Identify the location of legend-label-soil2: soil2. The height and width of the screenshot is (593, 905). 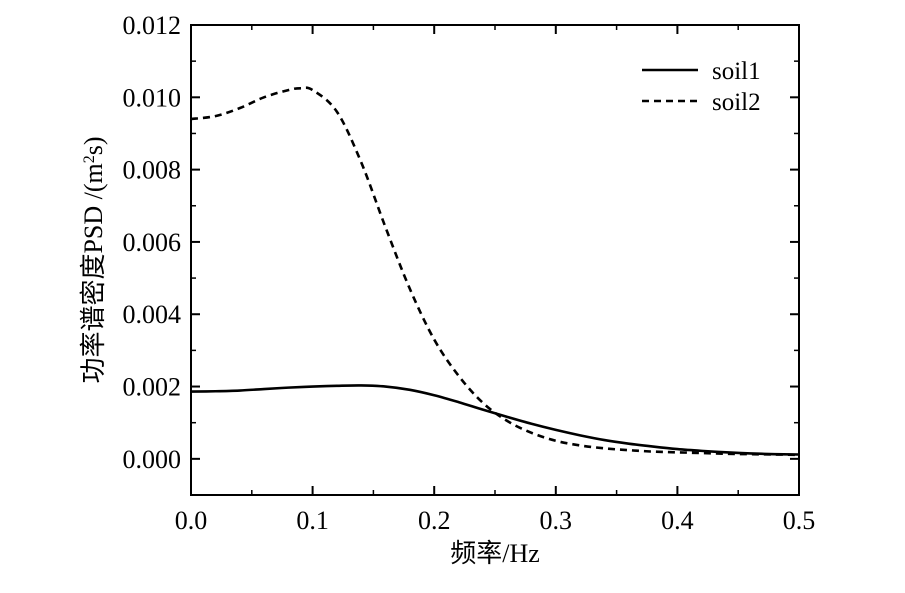
(736, 102).